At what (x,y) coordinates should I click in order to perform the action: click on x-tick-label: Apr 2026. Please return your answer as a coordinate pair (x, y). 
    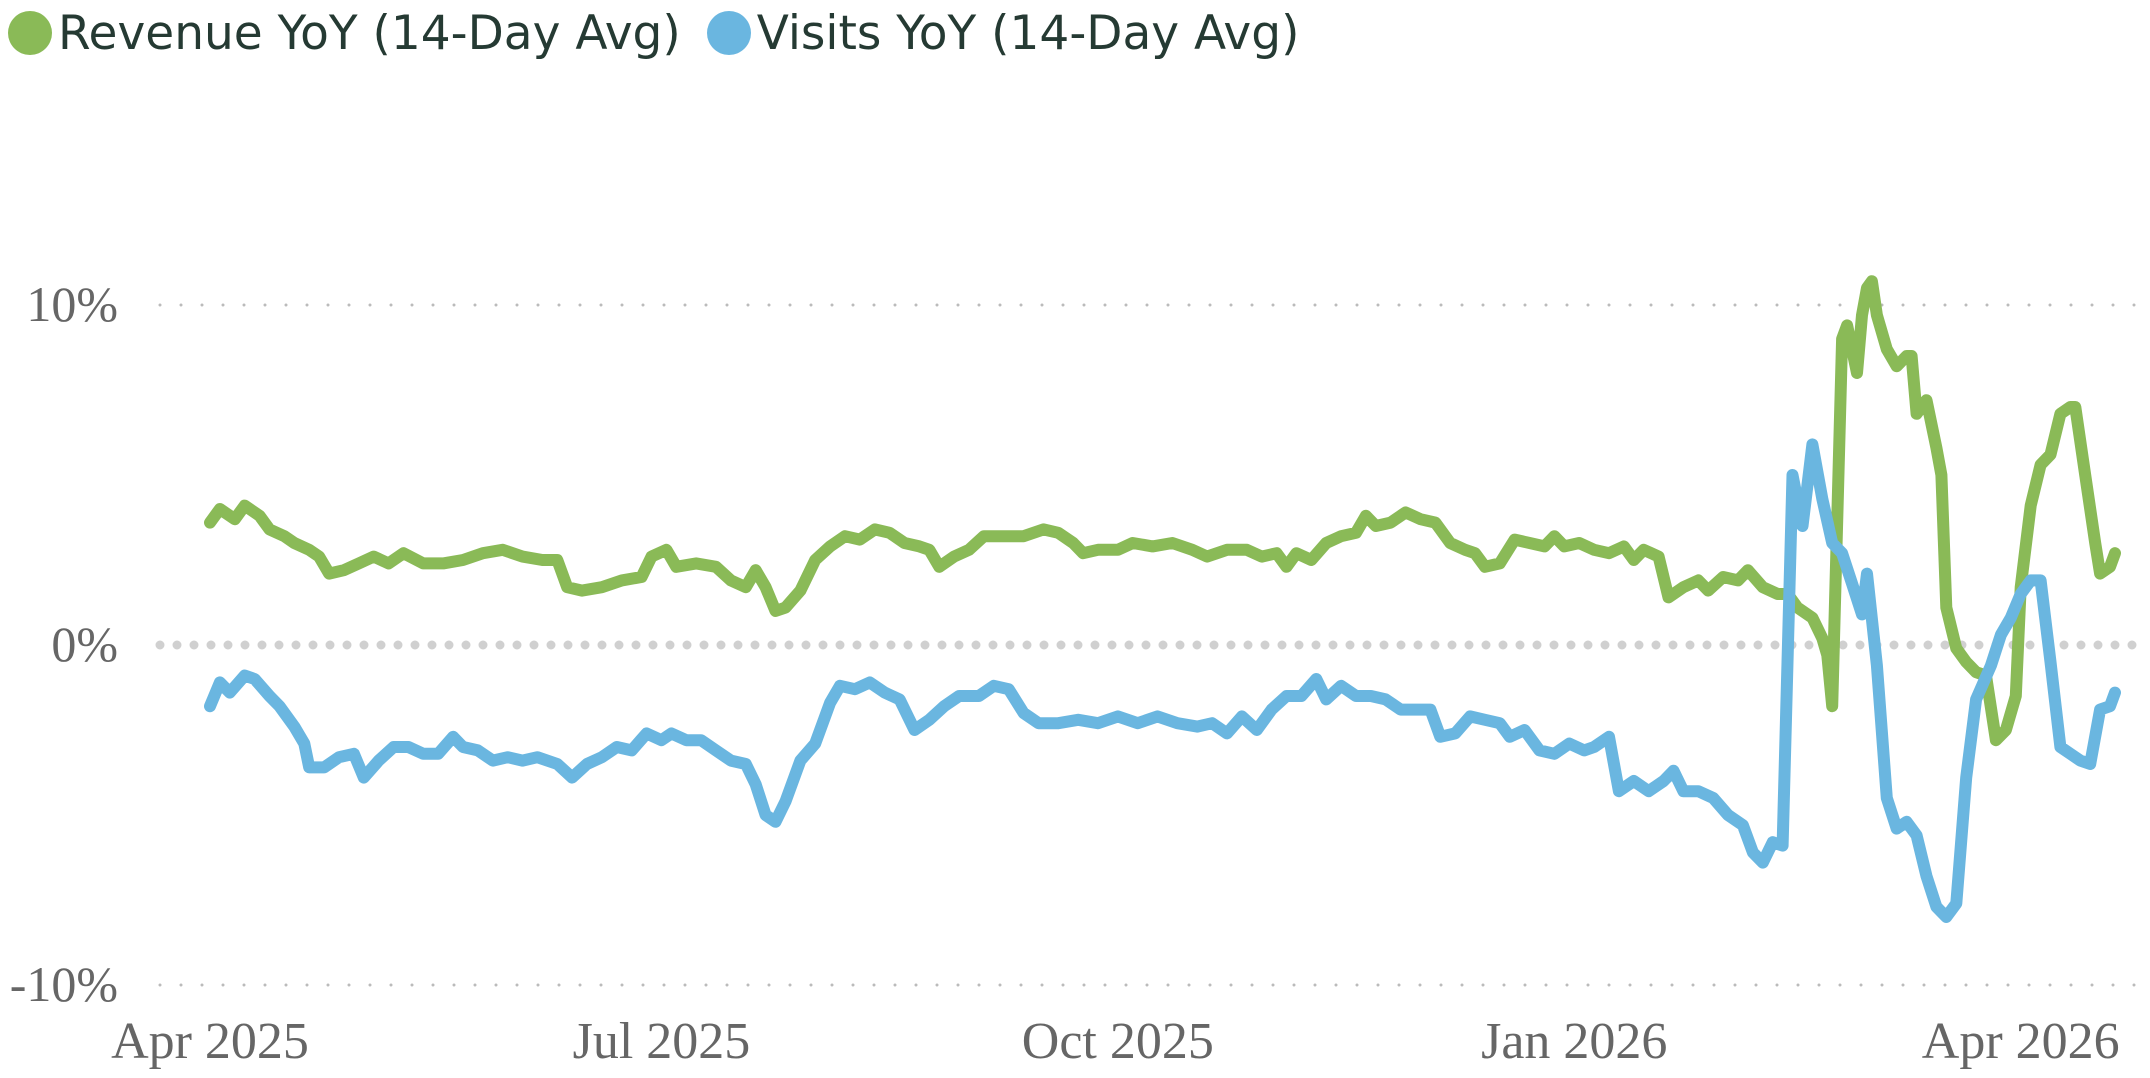
    Looking at the image, I should click on (2021, 1041).